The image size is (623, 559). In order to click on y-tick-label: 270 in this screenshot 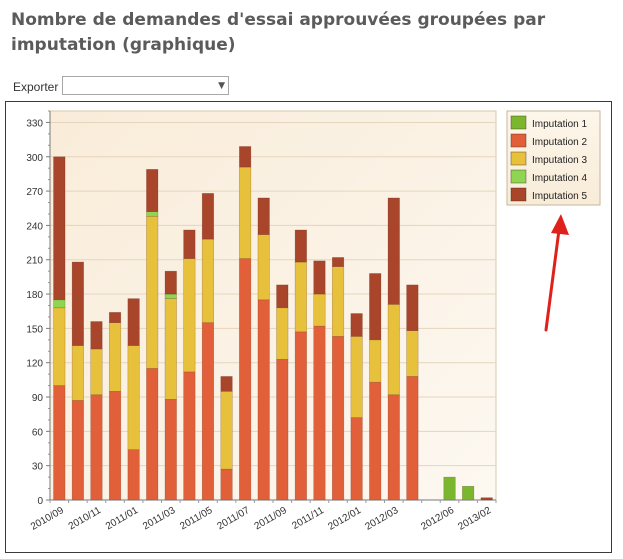, I will do `click(34, 192)`.